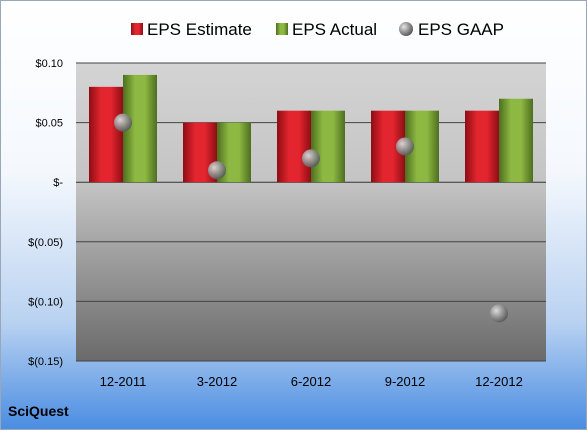 The height and width of the screenshot is (431, 587). What do you see at coordinates (49, 124) in the screenshot?
I see `y-tick-label: $0.05` at bounding box center [49, 124].